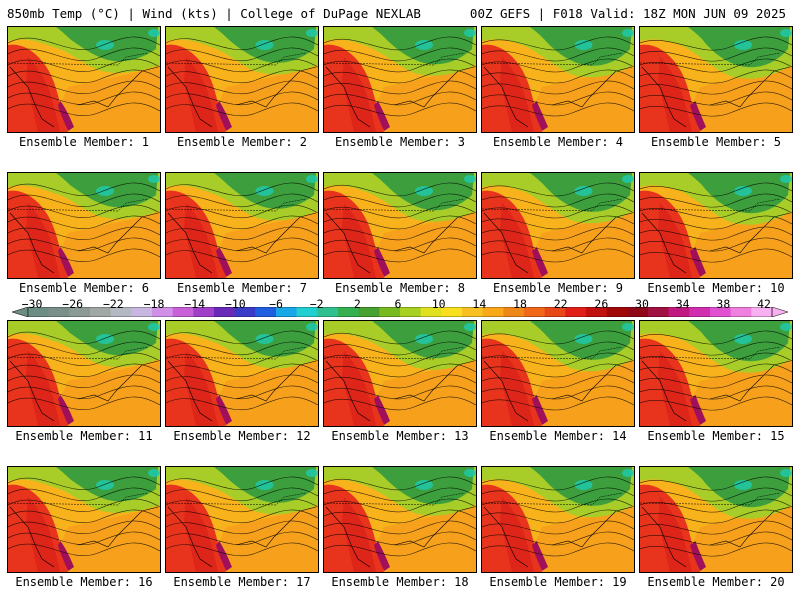  Describe the element at coordinates (84, 288) in the screenshot. I see `member-label: Ensemble Member: 6` at that location.